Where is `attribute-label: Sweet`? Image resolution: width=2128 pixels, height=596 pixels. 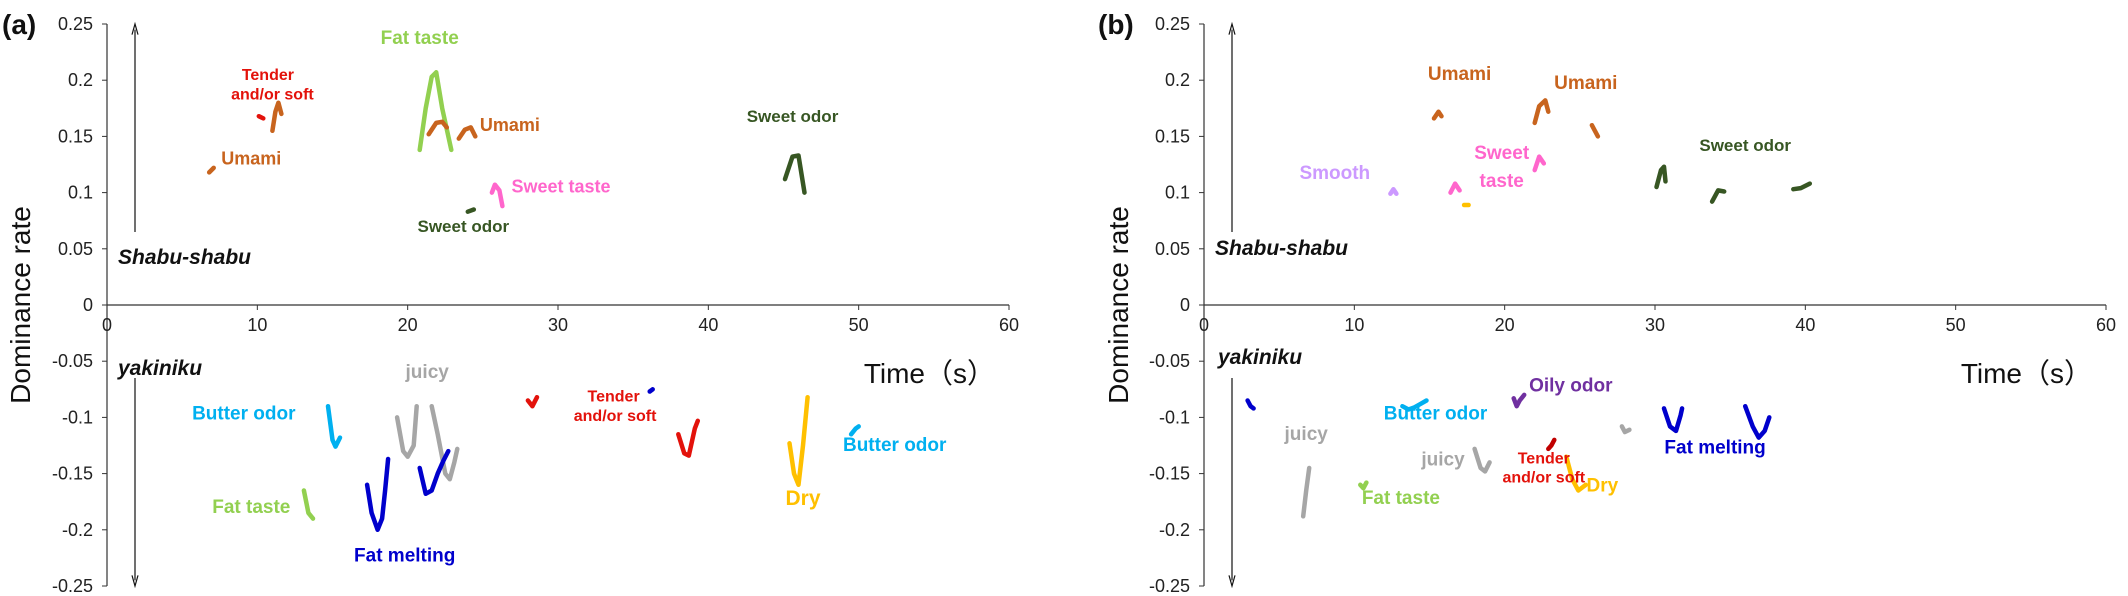 attribute-label: Sweet is located at coordinates (1502, 153).